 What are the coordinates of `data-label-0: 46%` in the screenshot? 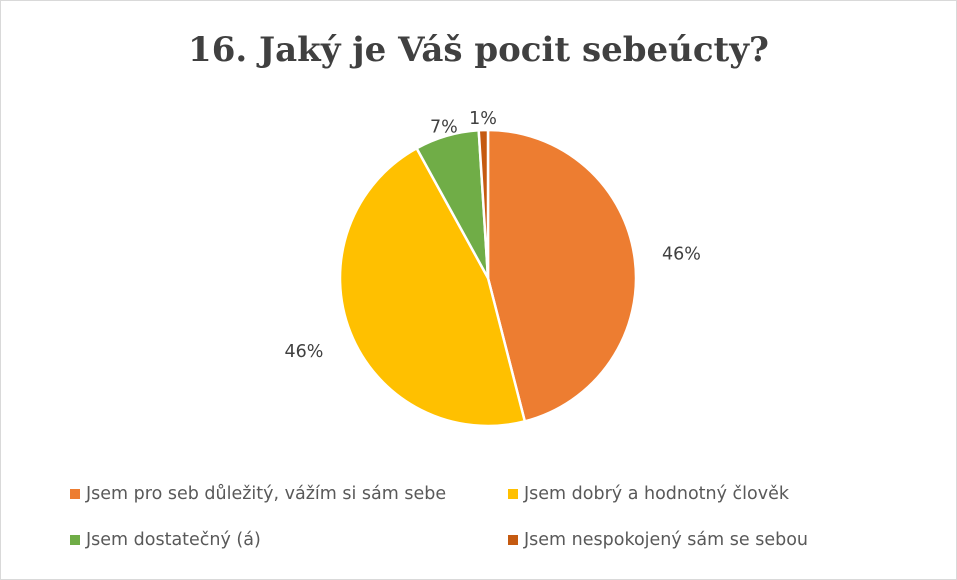 It's located at (681, 255).